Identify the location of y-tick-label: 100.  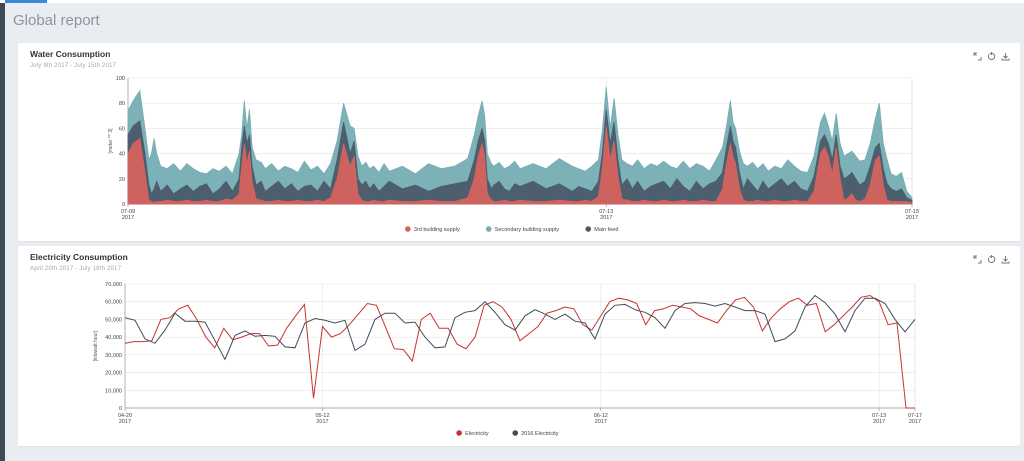
(120, 79).